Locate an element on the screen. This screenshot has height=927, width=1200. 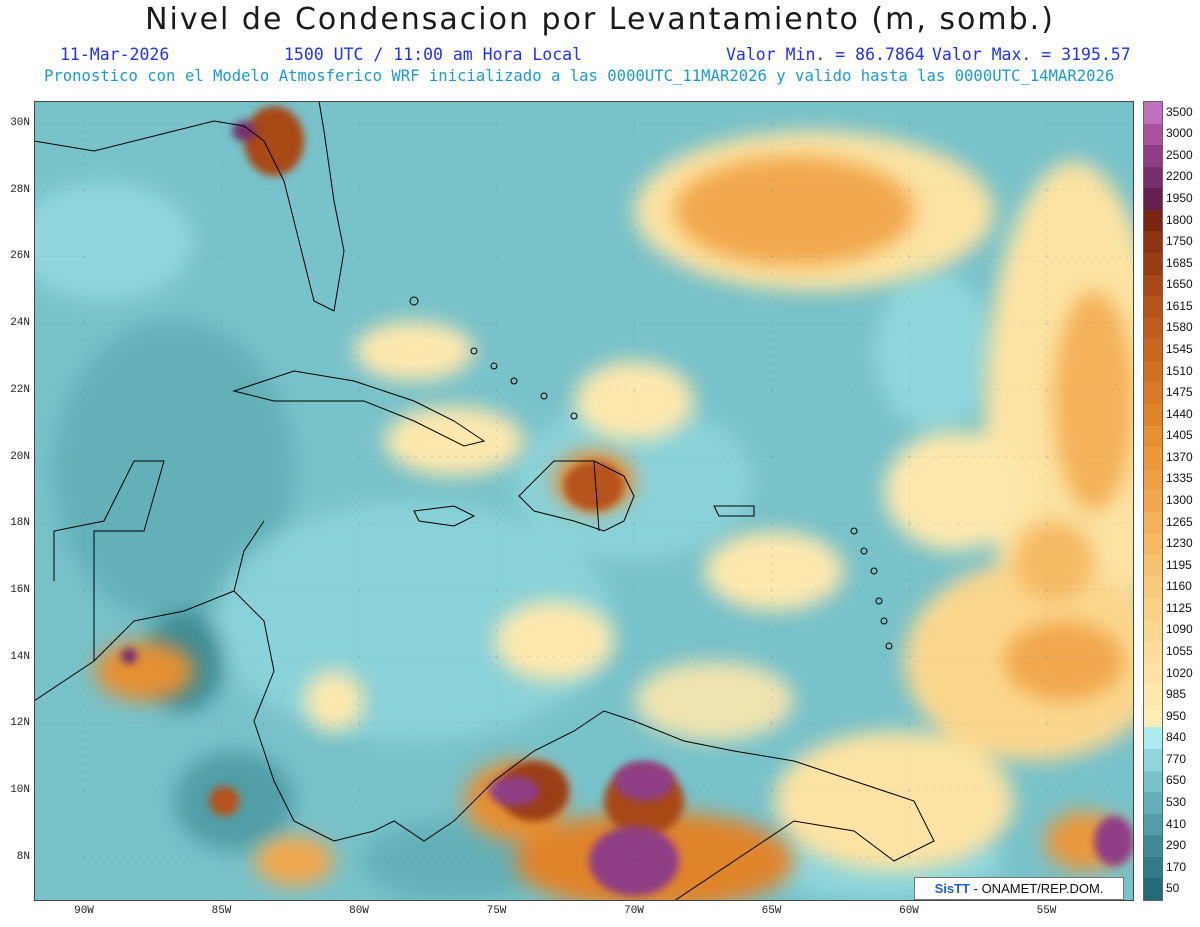
colorbar-label: 1125 is located at coordinates (1179, 607).